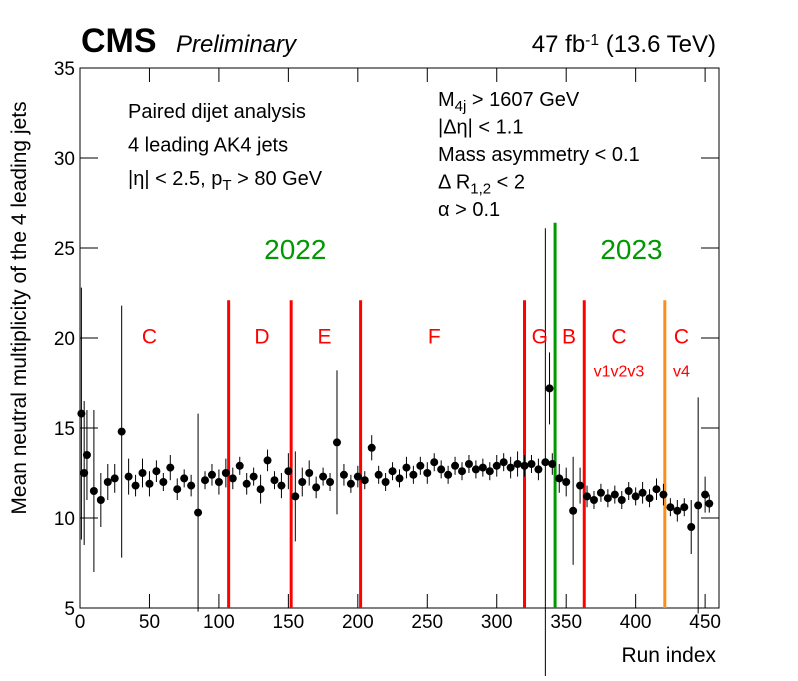 This screenshot has width=798, height=681. What do you see at coordinates (631, 249) in the screenshot?
I see `year-label: 2023` at bounding box center [631, 249].